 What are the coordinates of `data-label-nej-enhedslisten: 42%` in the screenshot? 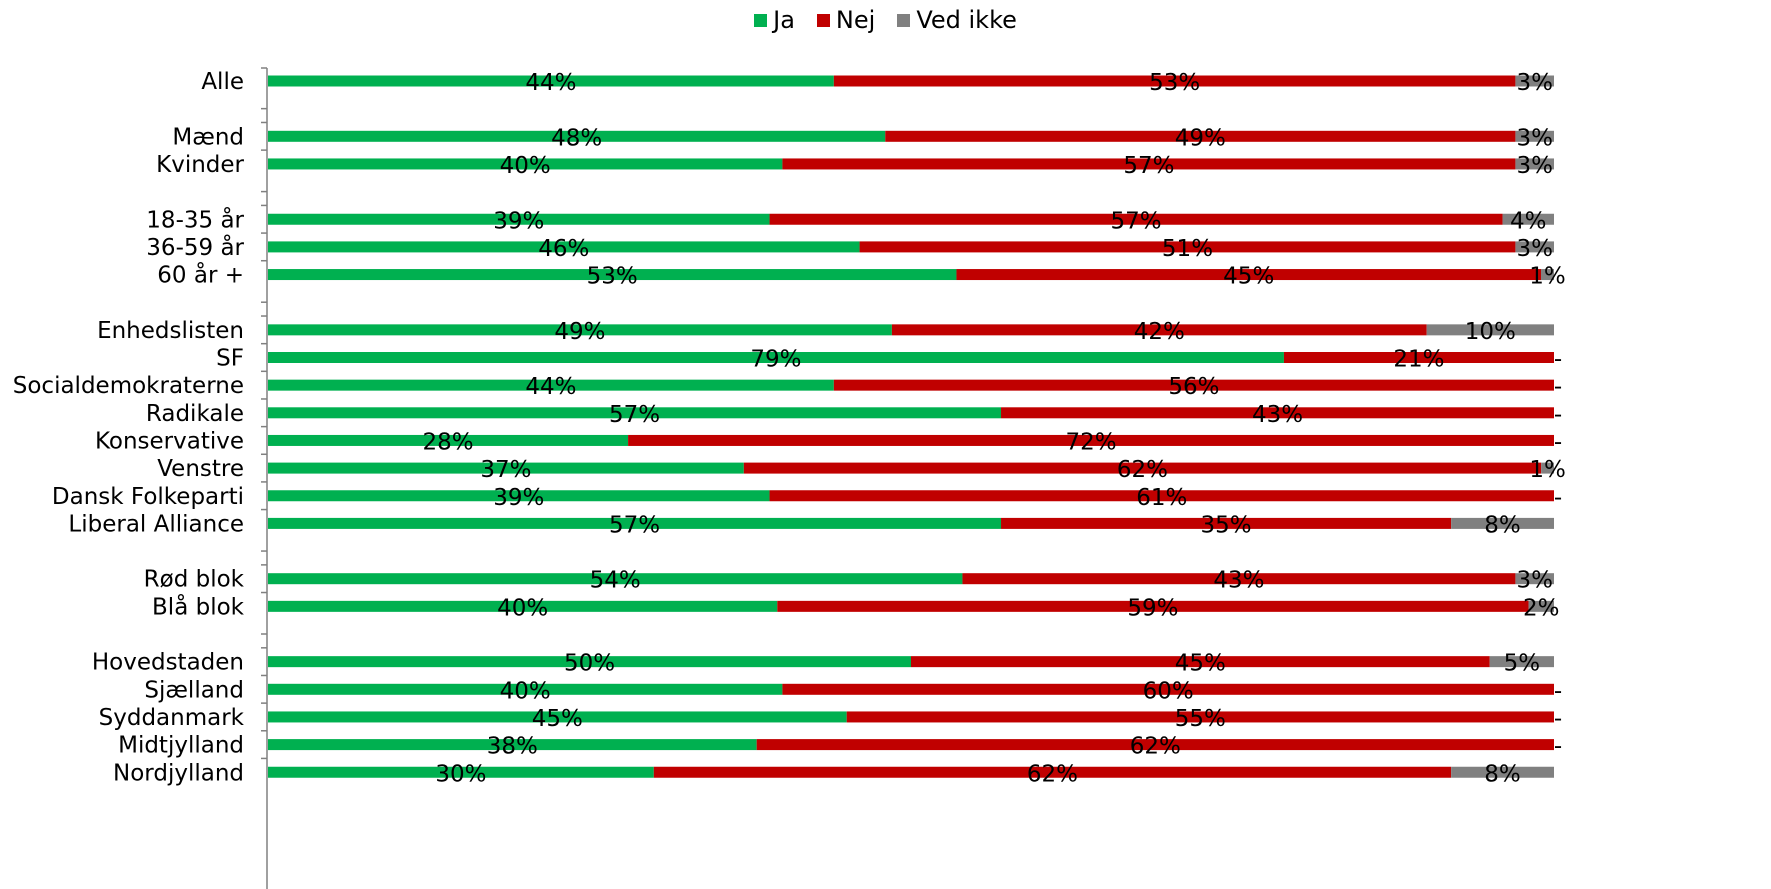 It's located at (1159, 332).